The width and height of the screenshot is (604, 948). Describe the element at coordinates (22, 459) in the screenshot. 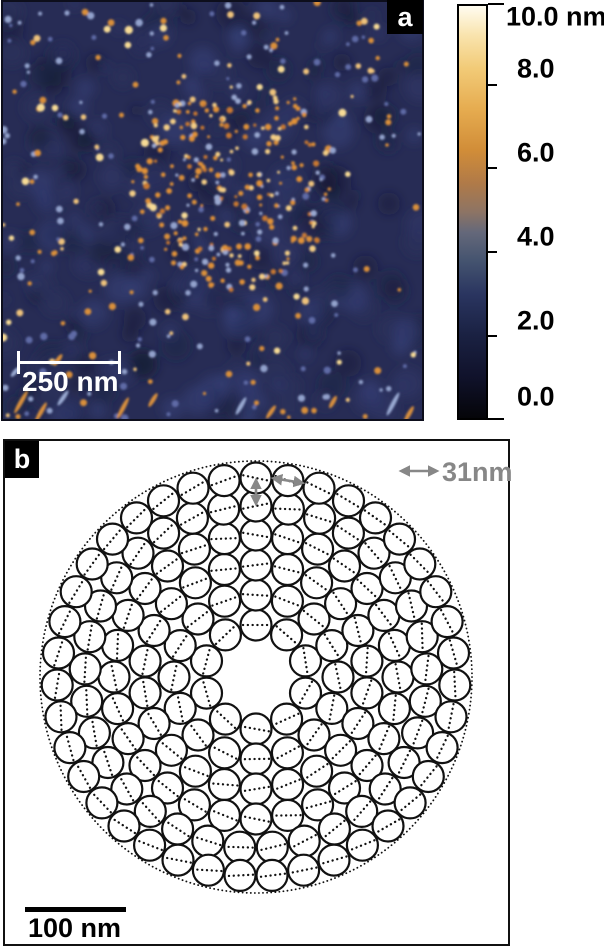

I see `panel-b-label: b` at that location.